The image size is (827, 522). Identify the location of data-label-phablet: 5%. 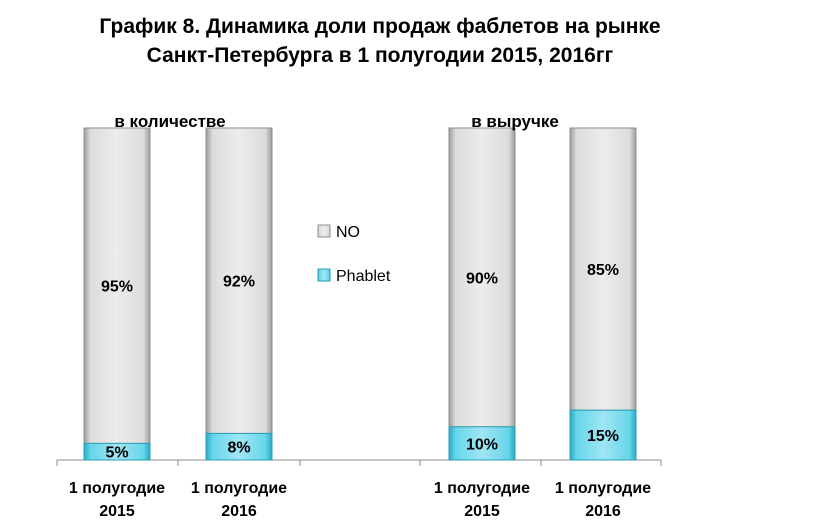
(116, 453).